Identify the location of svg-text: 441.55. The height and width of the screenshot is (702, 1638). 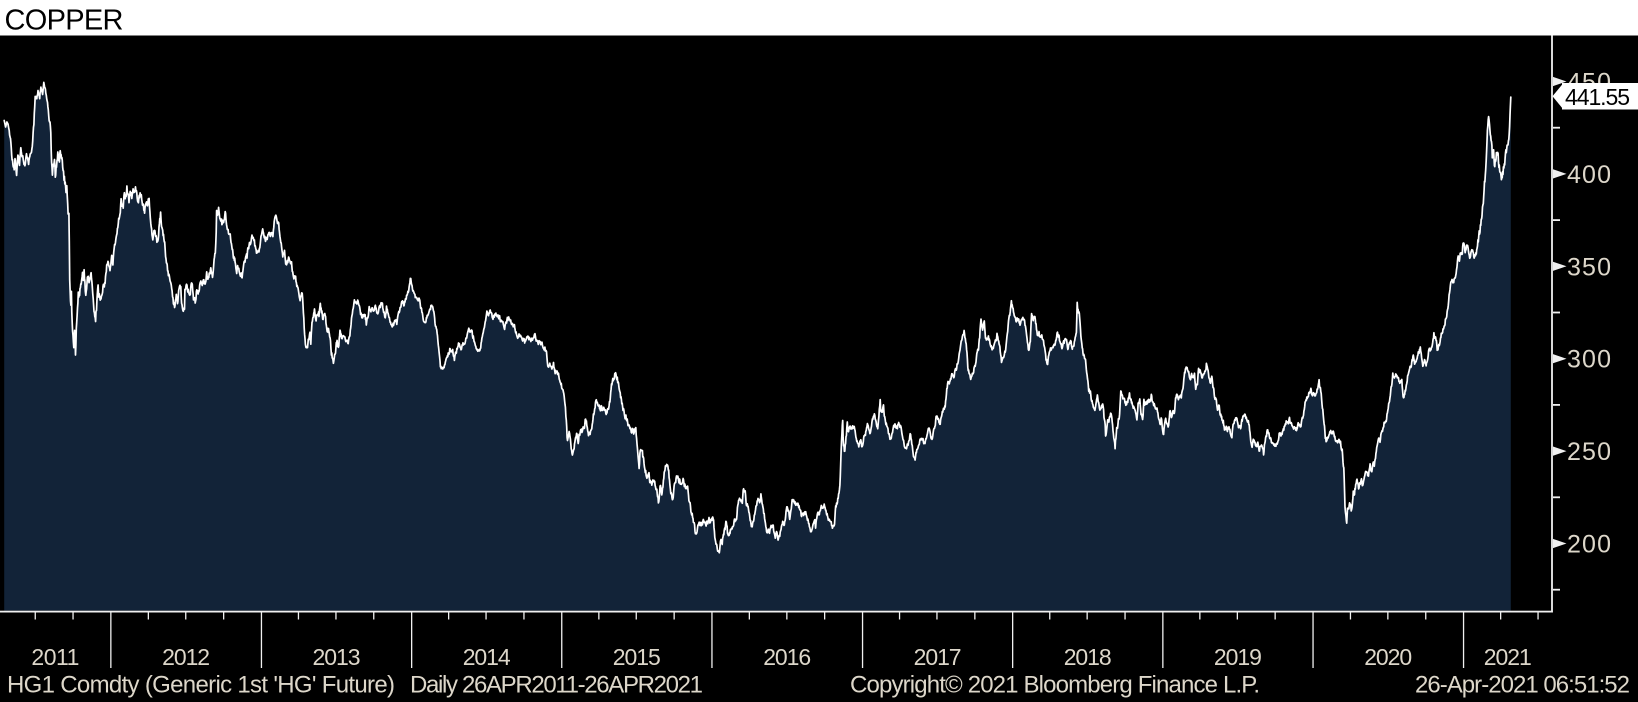
(1597, 97).